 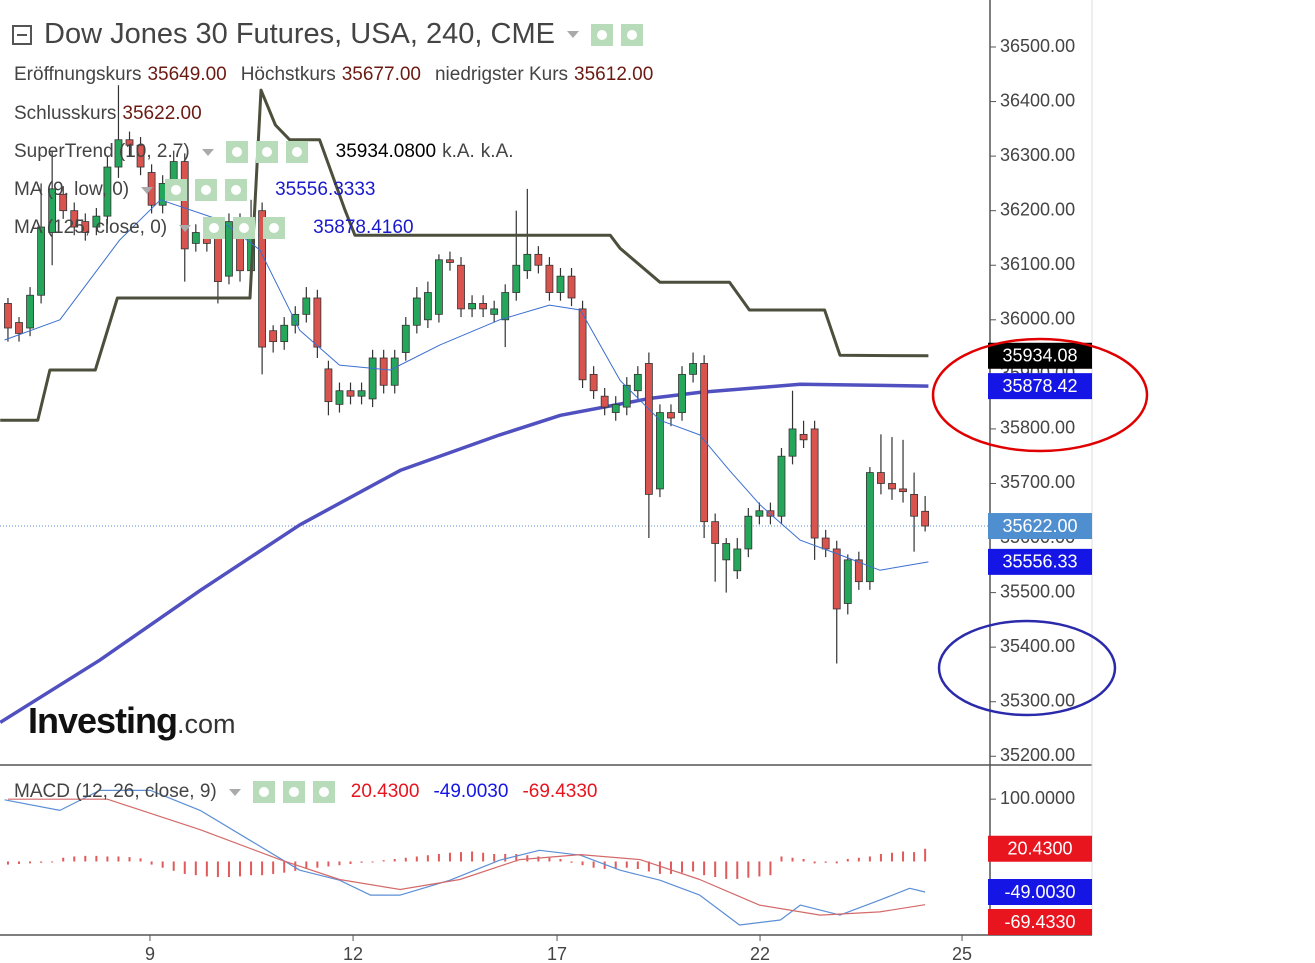 I want to click on collapse-icon, so click(x=22, y=34).